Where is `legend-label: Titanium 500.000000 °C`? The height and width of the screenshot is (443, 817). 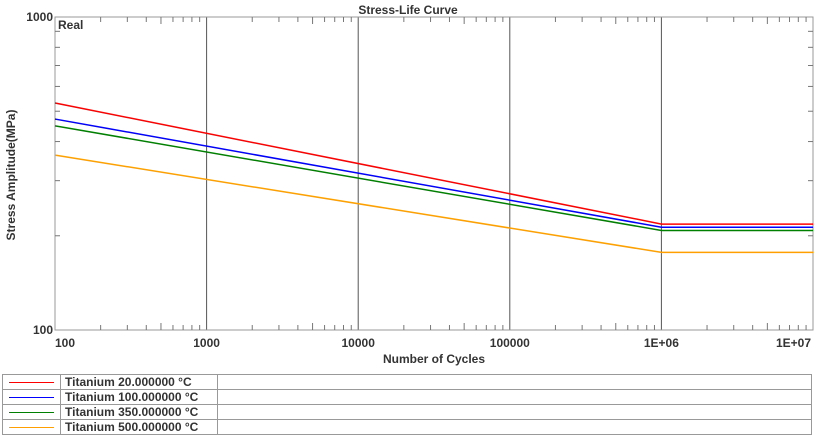
legend-label: Titanium 500.000000 °C is located at coordinates (139, 427).